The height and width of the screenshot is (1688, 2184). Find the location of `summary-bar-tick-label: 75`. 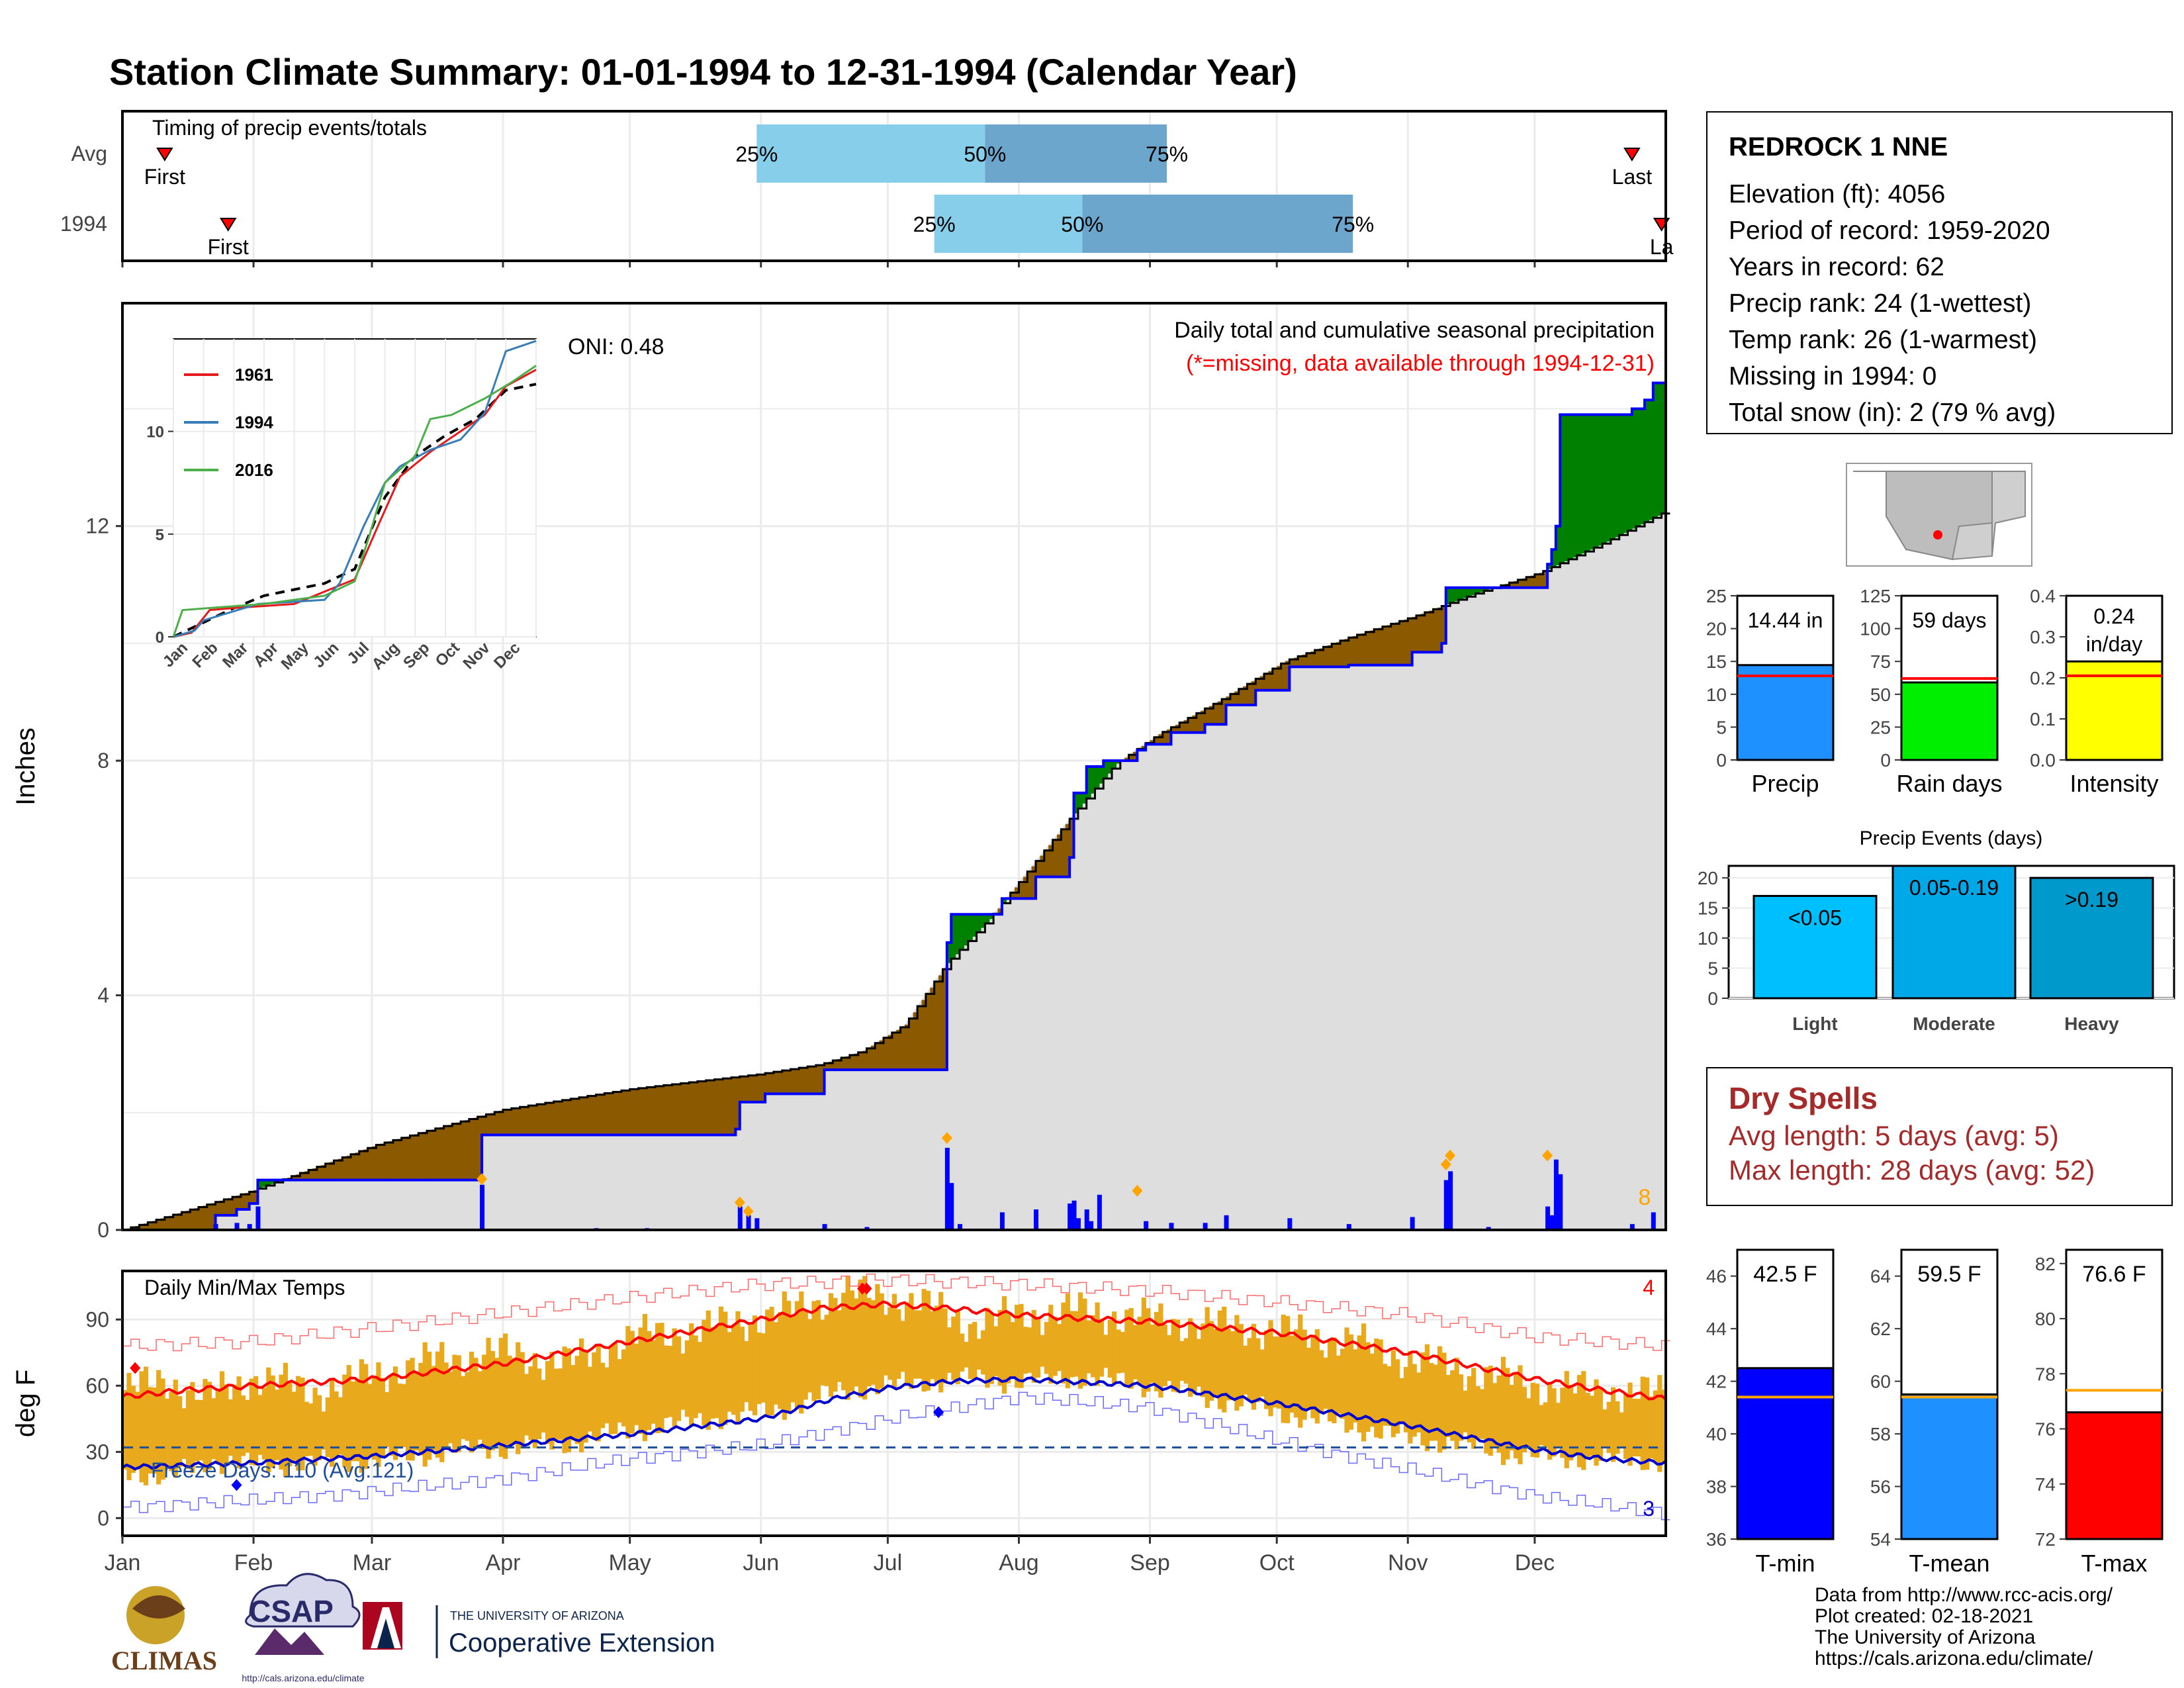

summary-bar-tick-label: 75 is located at coordinates (1880, 661).